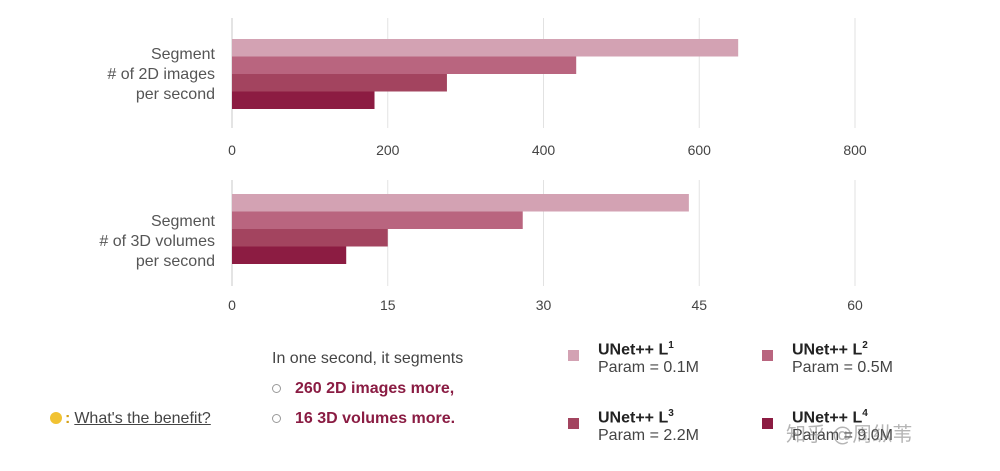 The image size is (1000, 471). What do you see at coordinates (310, 238) in the screenshot?
I see `chart2-bar-l3` at bounding box center [310, 238].